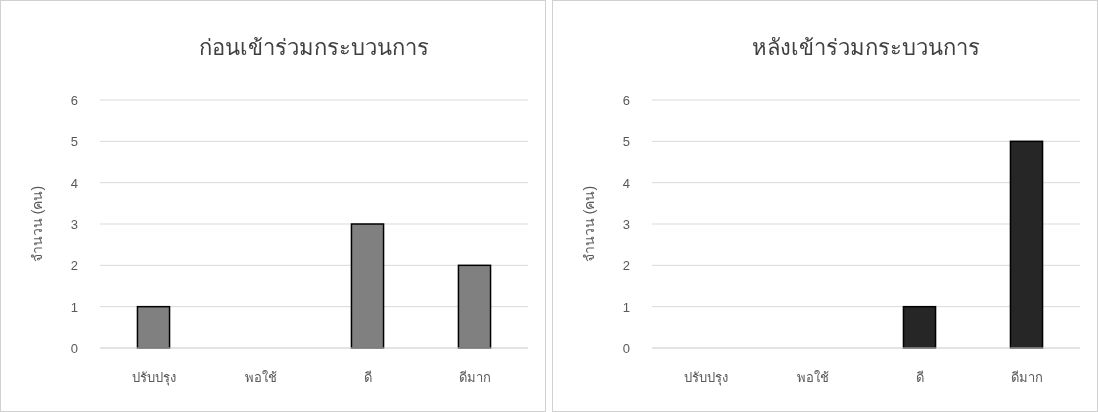 The image size is (1098, 412). I want to click on chart-title: ก่อนเข้าร่วมกระบวนการ, so click(314, 47).